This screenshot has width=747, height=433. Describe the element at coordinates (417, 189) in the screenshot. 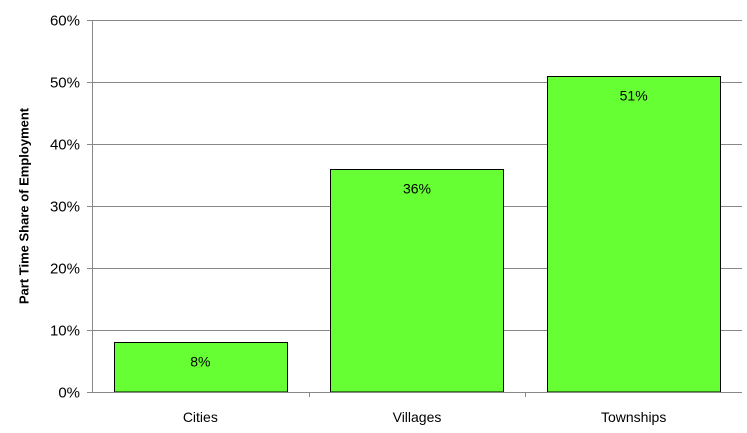

I see `data-label-villages: 36%` at that location.